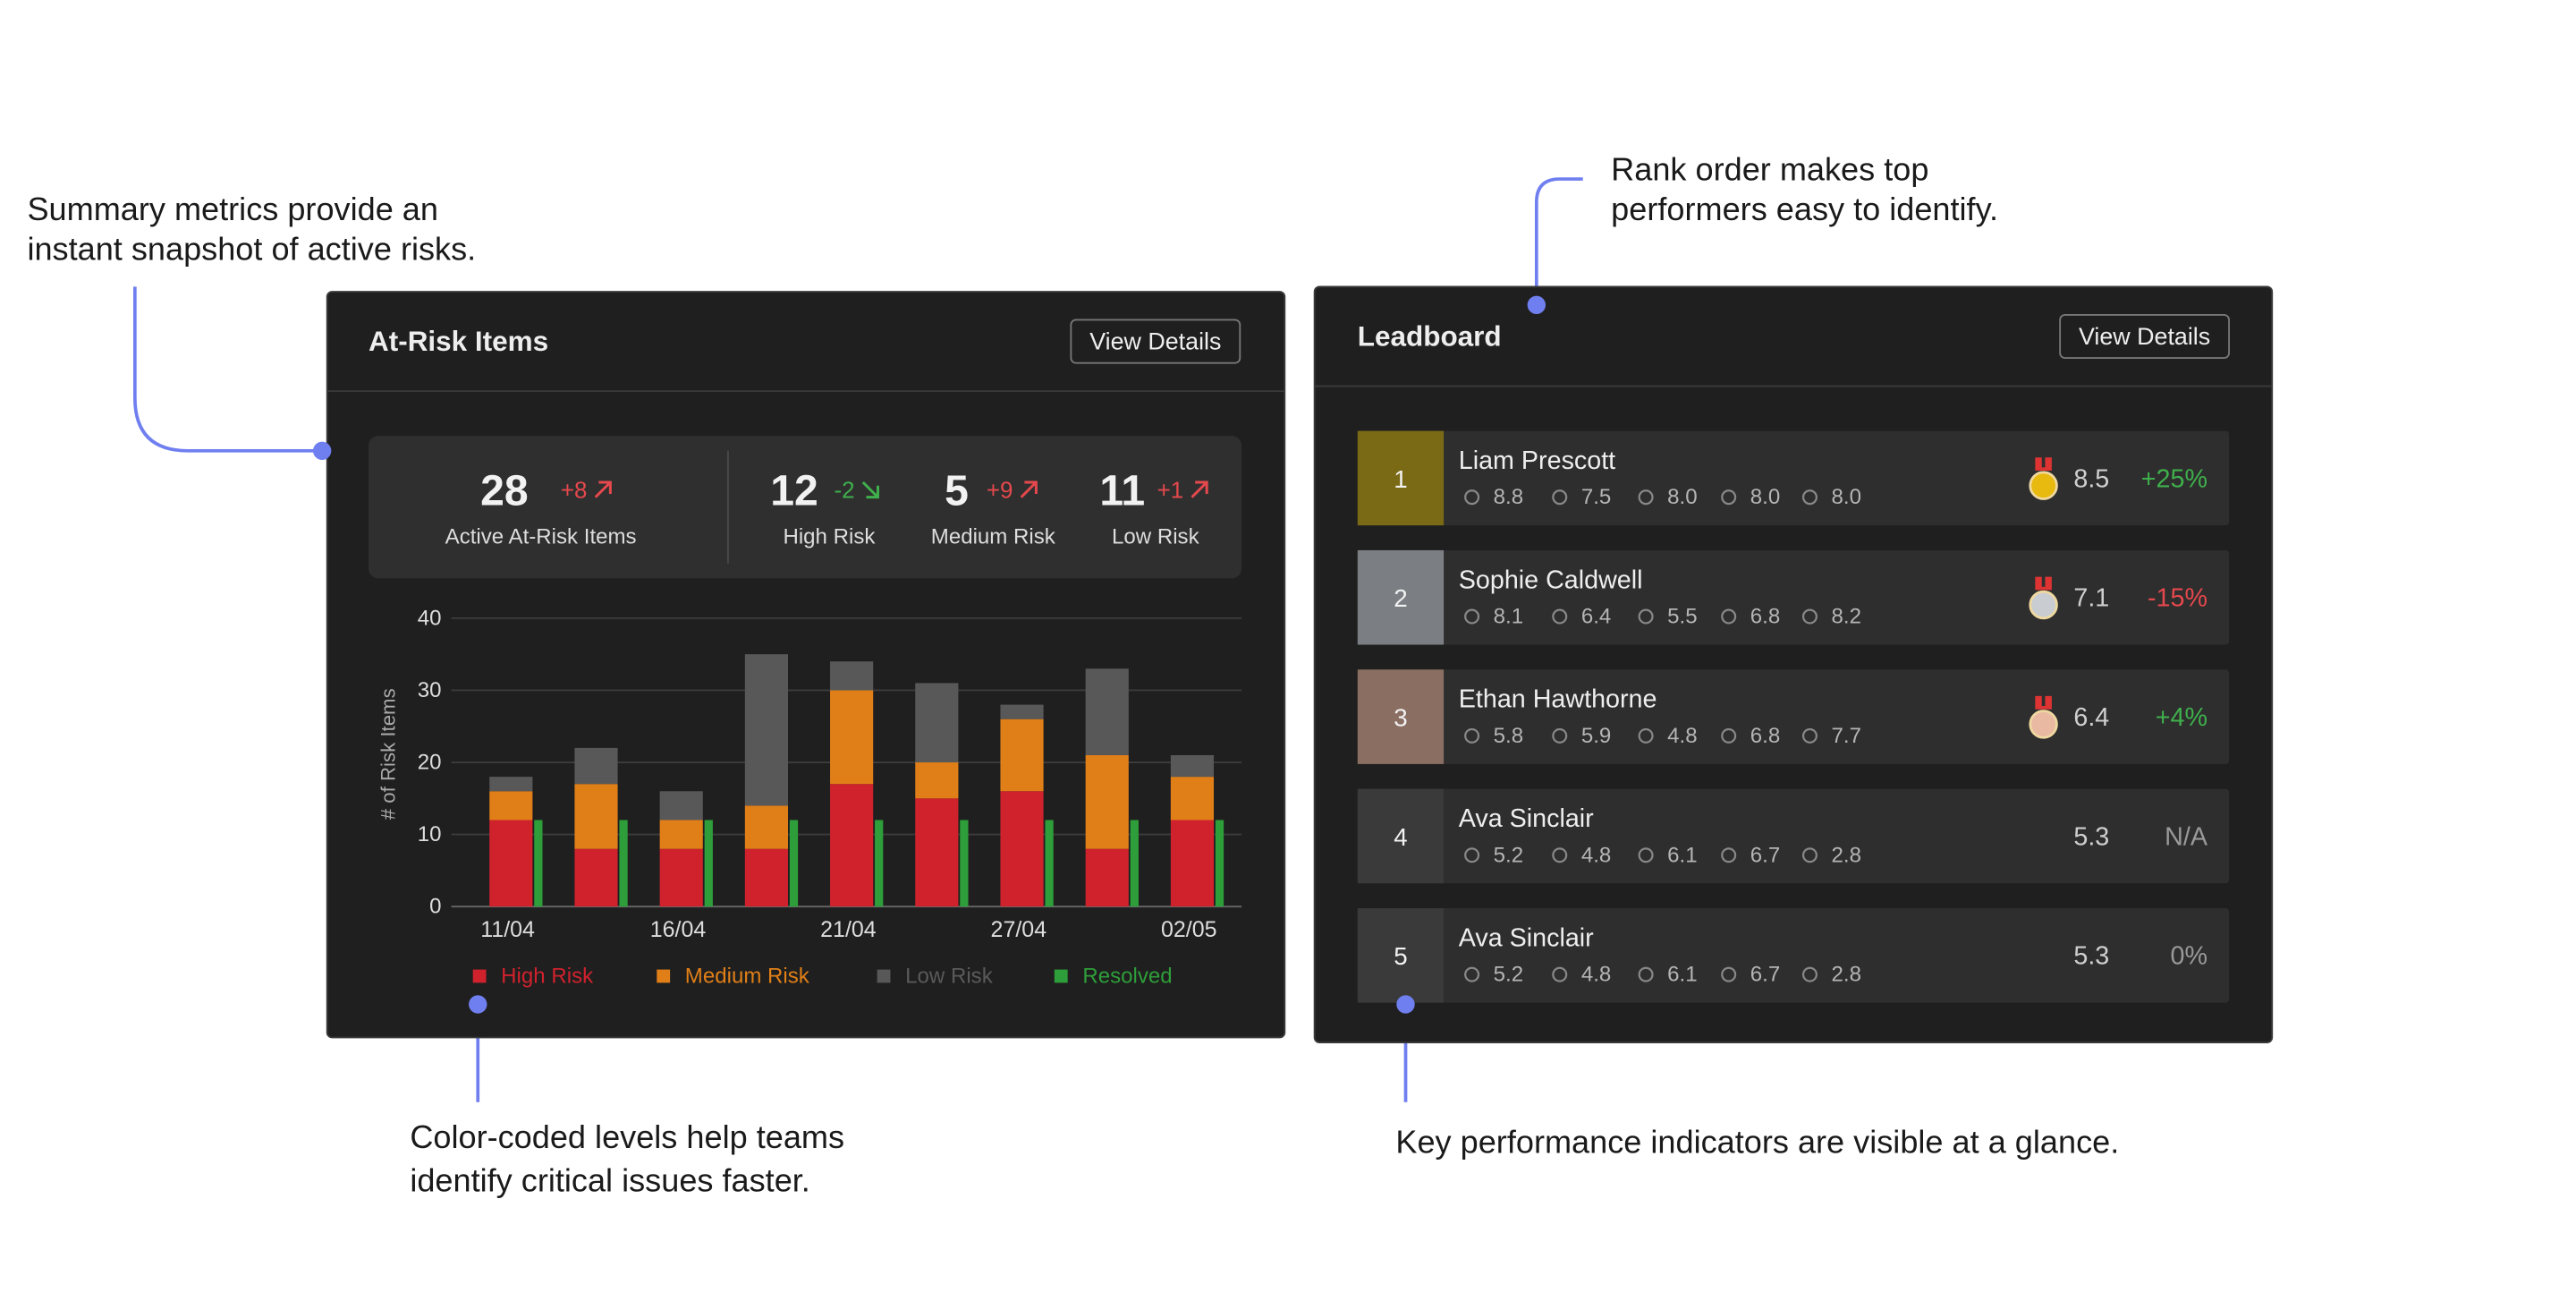  What do you see at coordinates (678, 929) in the screenshot?
I see `x-tick-label: 16/04` at bounding box center [678, 929].